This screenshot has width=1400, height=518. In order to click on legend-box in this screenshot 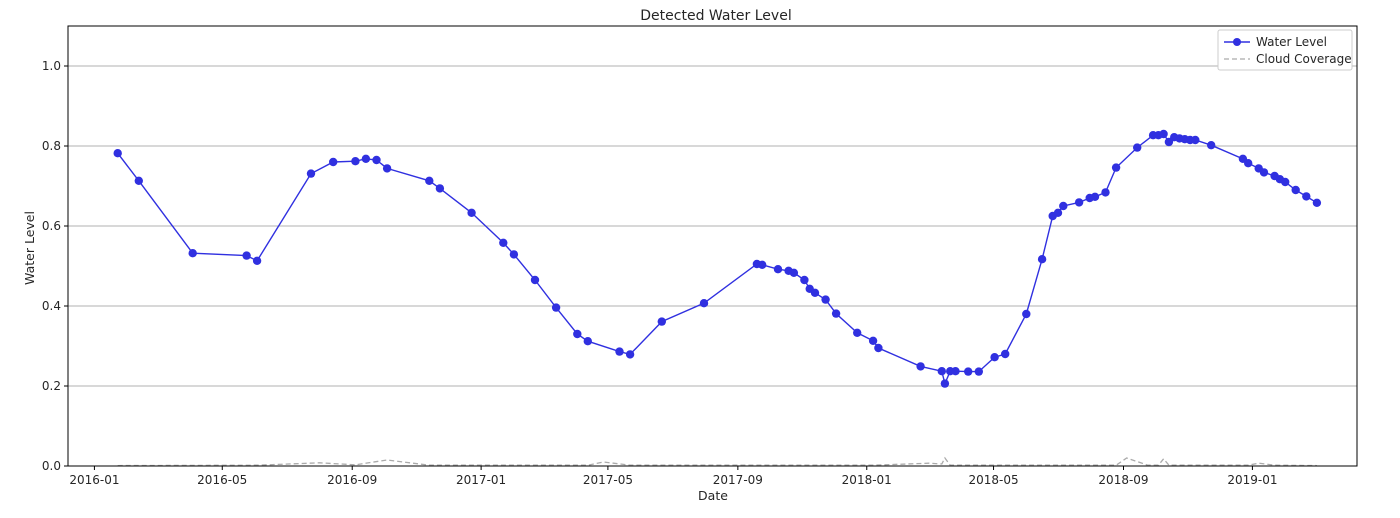, I will do `click(1285, 50)`.